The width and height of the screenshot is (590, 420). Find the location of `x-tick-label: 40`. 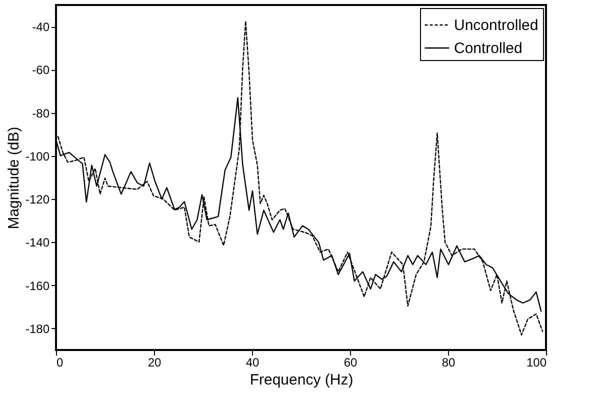

x-tick-label: 40 is located at coordinates (253, 363).